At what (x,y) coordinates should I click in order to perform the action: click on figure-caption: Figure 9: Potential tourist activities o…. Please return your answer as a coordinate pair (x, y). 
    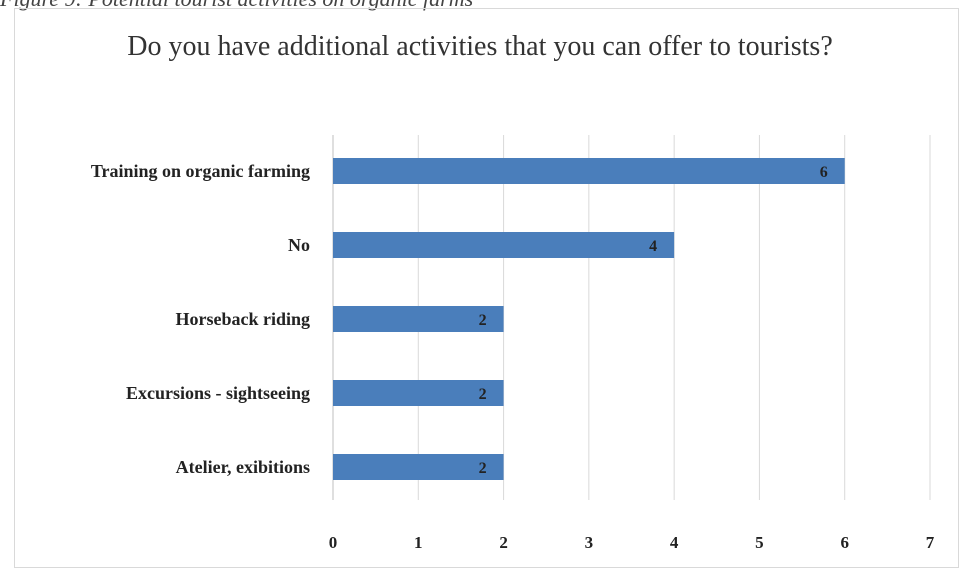
    Looking at the image, I should click on (236, 6).